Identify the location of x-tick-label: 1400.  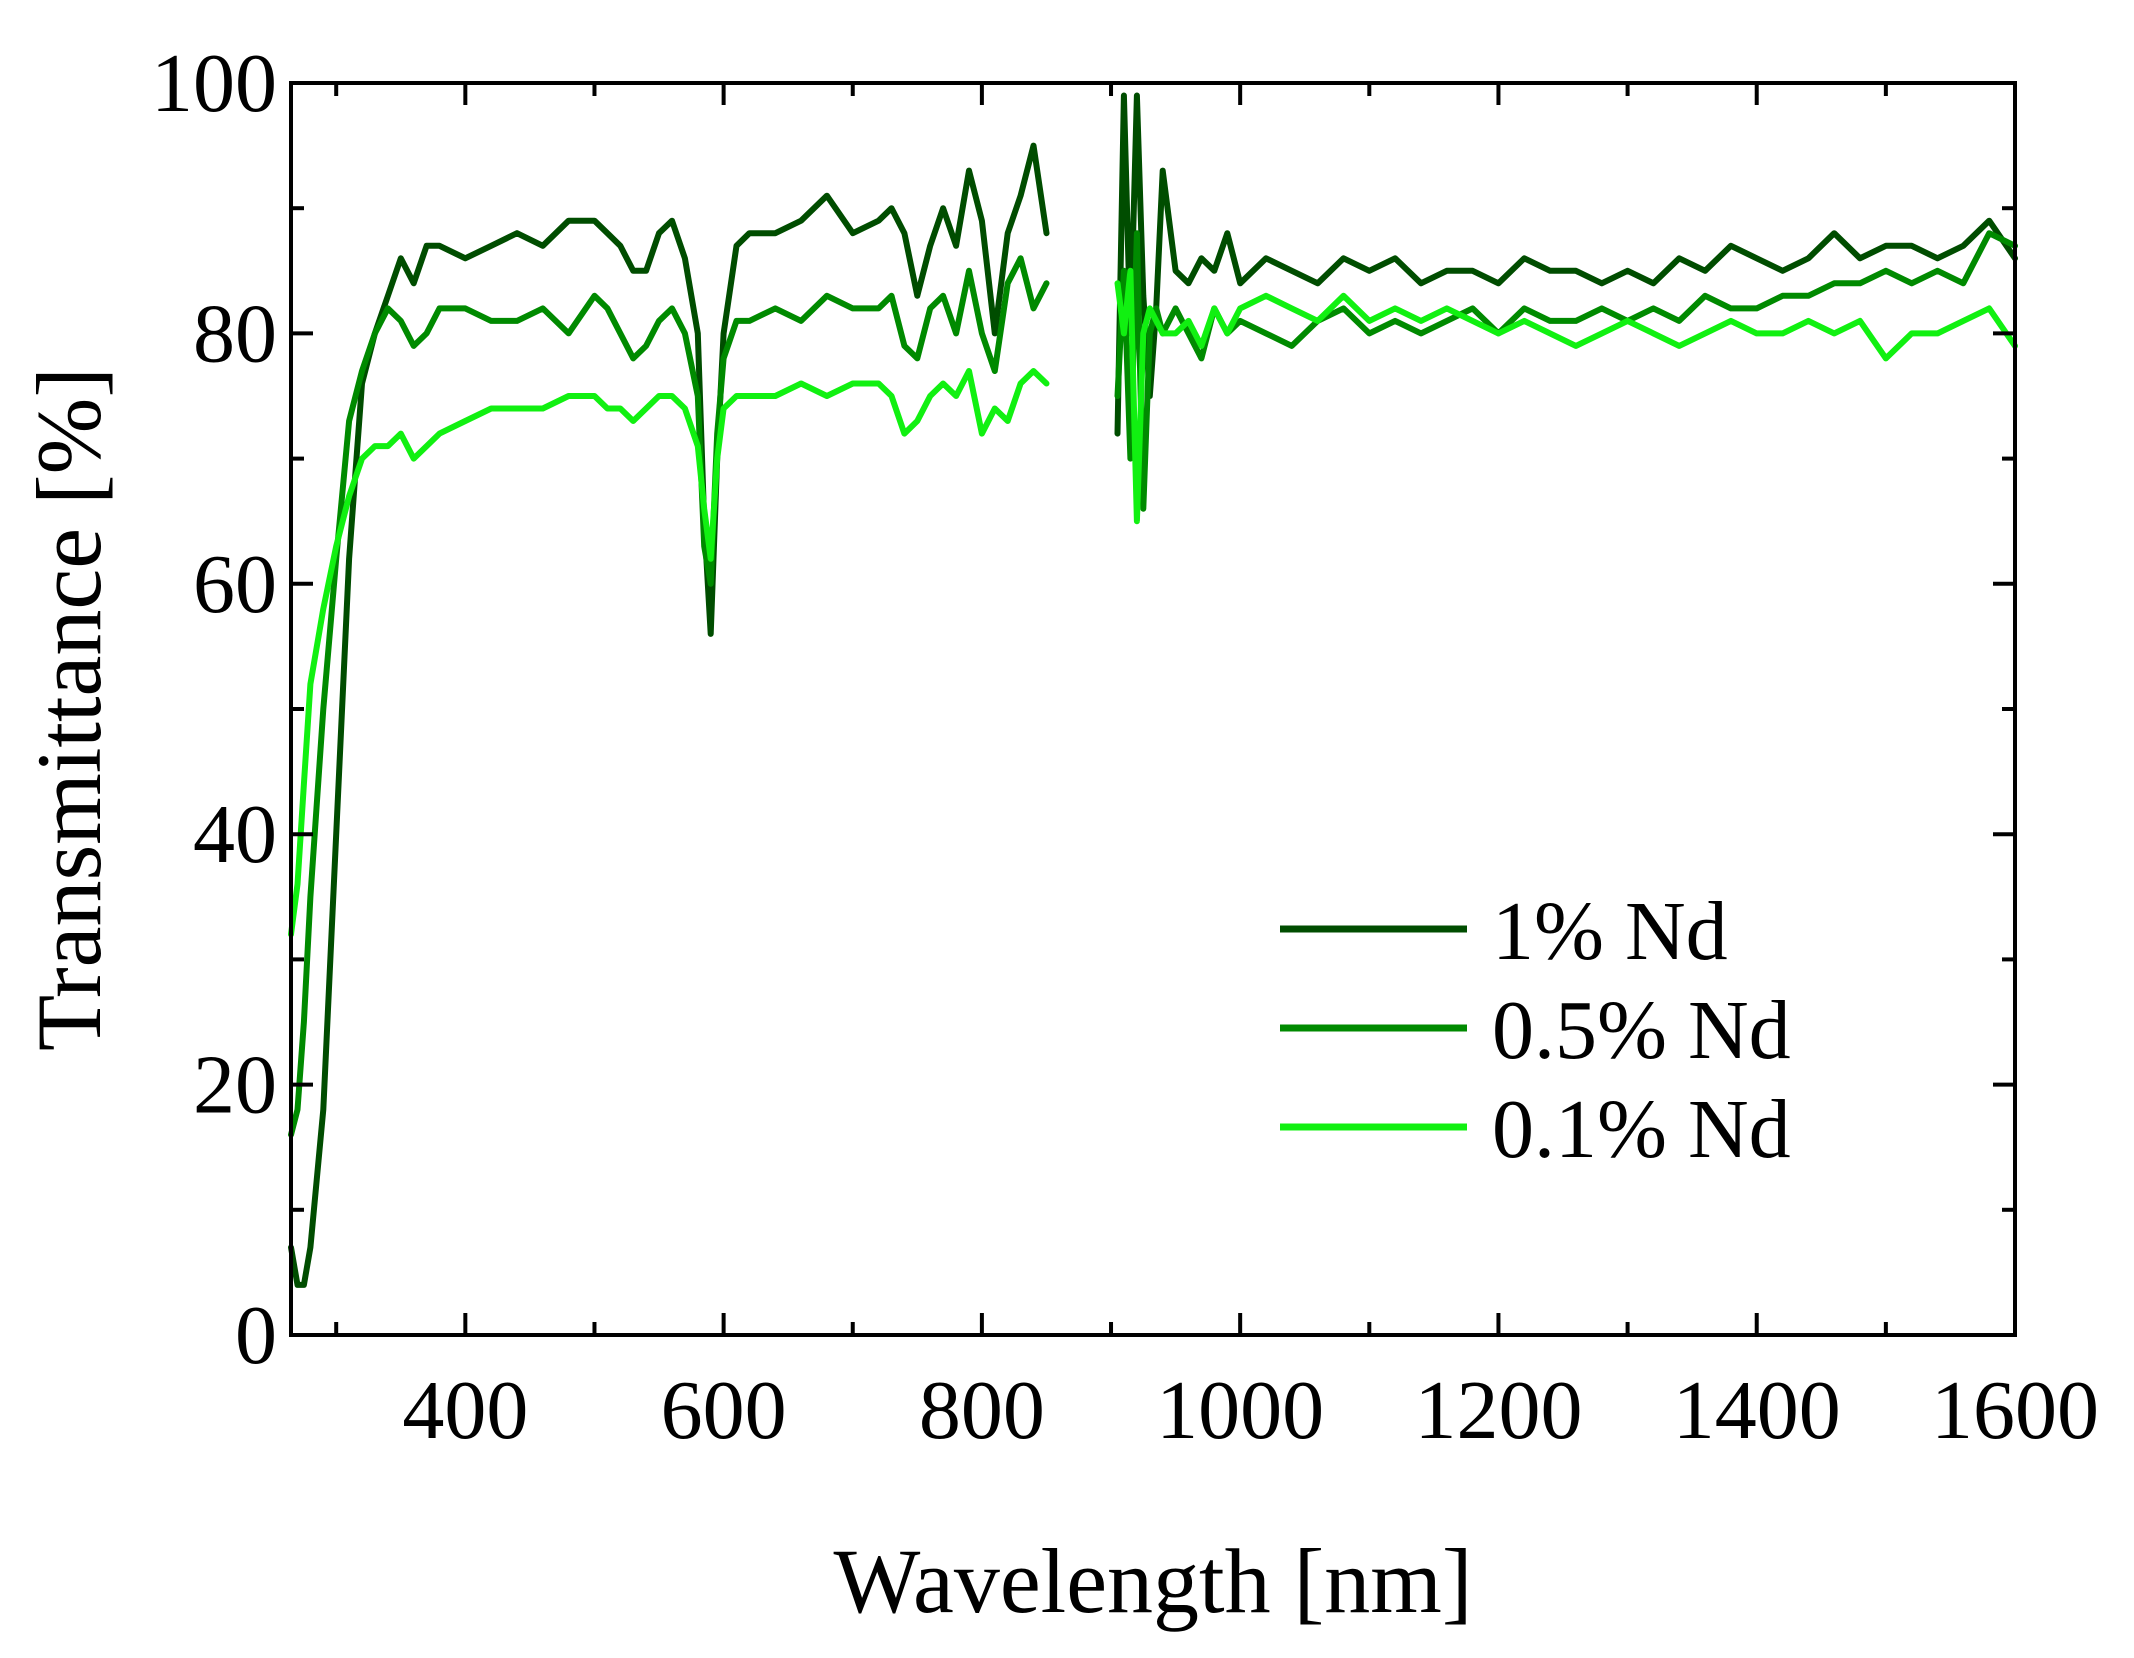
(1757, 1410).